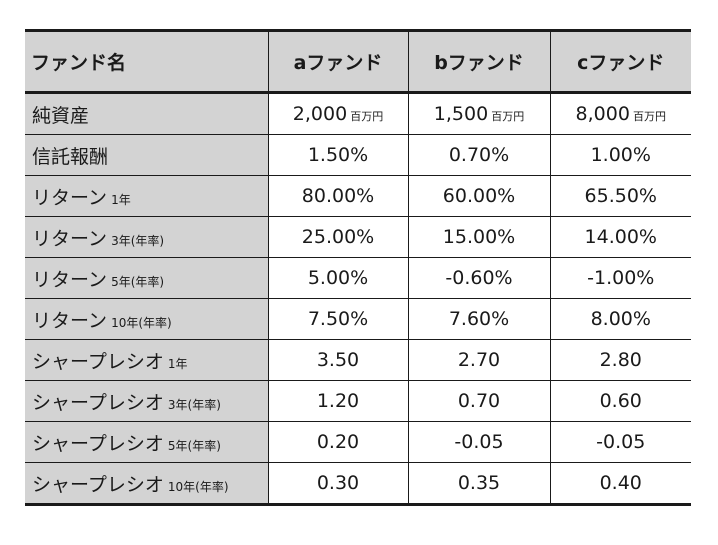  I want to click on value-cell-a: 80.00%, so click(337, 196).